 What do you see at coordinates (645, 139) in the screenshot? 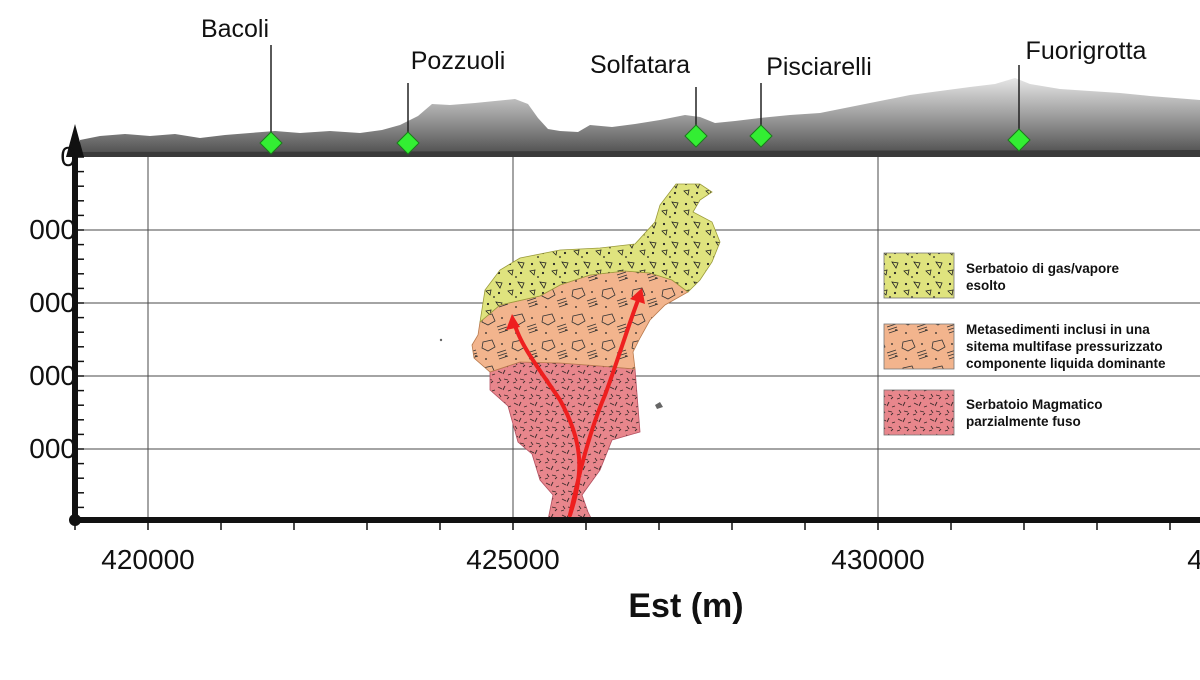
I see `place-markers` at bounding box center [645, 139].